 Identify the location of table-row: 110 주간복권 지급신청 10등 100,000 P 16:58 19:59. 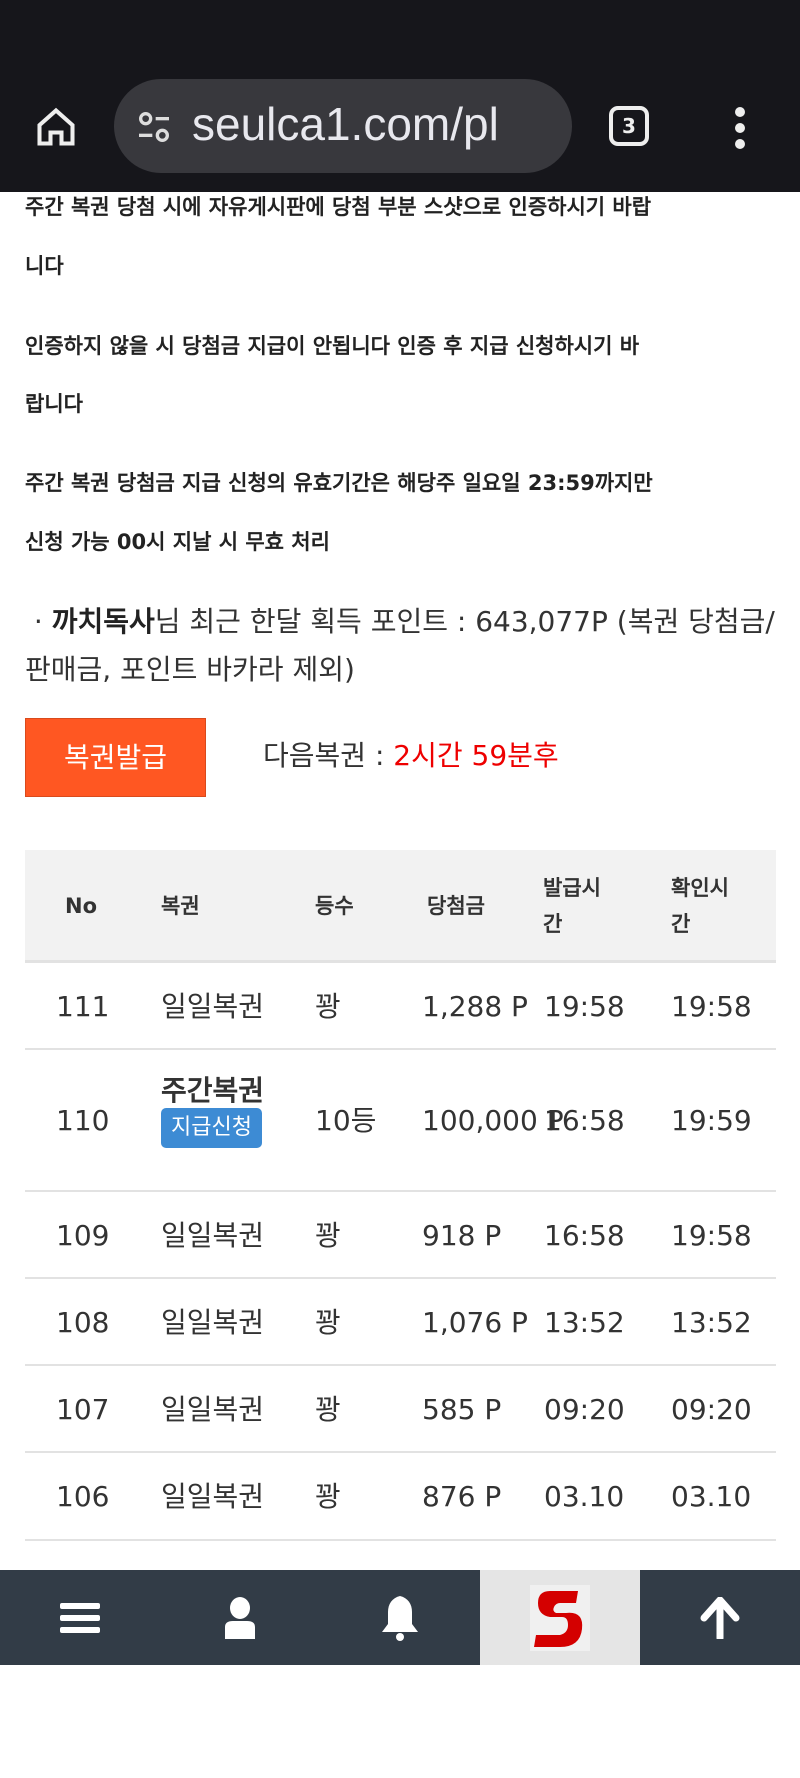
(400, 1121).